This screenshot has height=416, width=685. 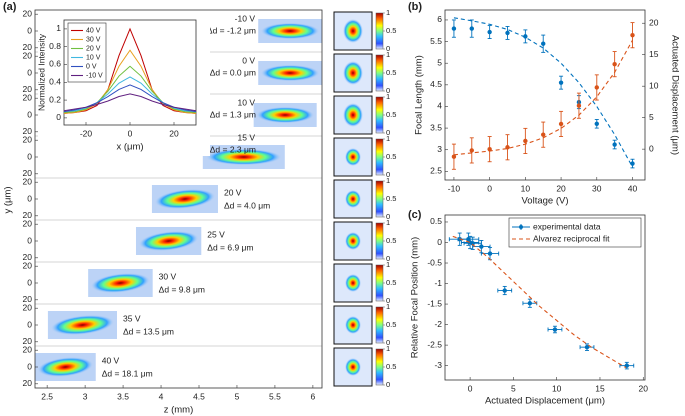 I want to click on displacement-label: Δd = 9.8 μm, so click(x=182, y=289).